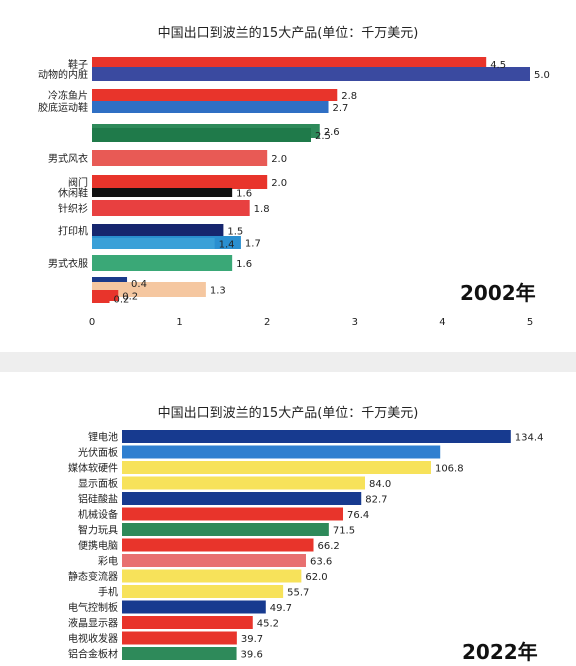  Describe the element at coordinates (63, 74) in the screenshot. I see `category-label-2002: 动物的内脏` at that location.